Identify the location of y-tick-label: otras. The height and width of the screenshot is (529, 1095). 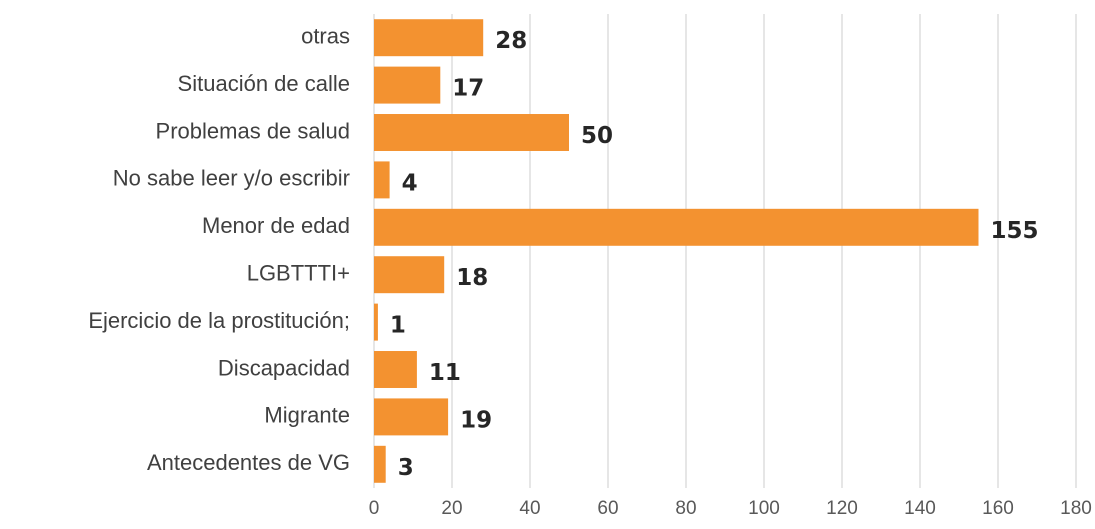
(325, 36).